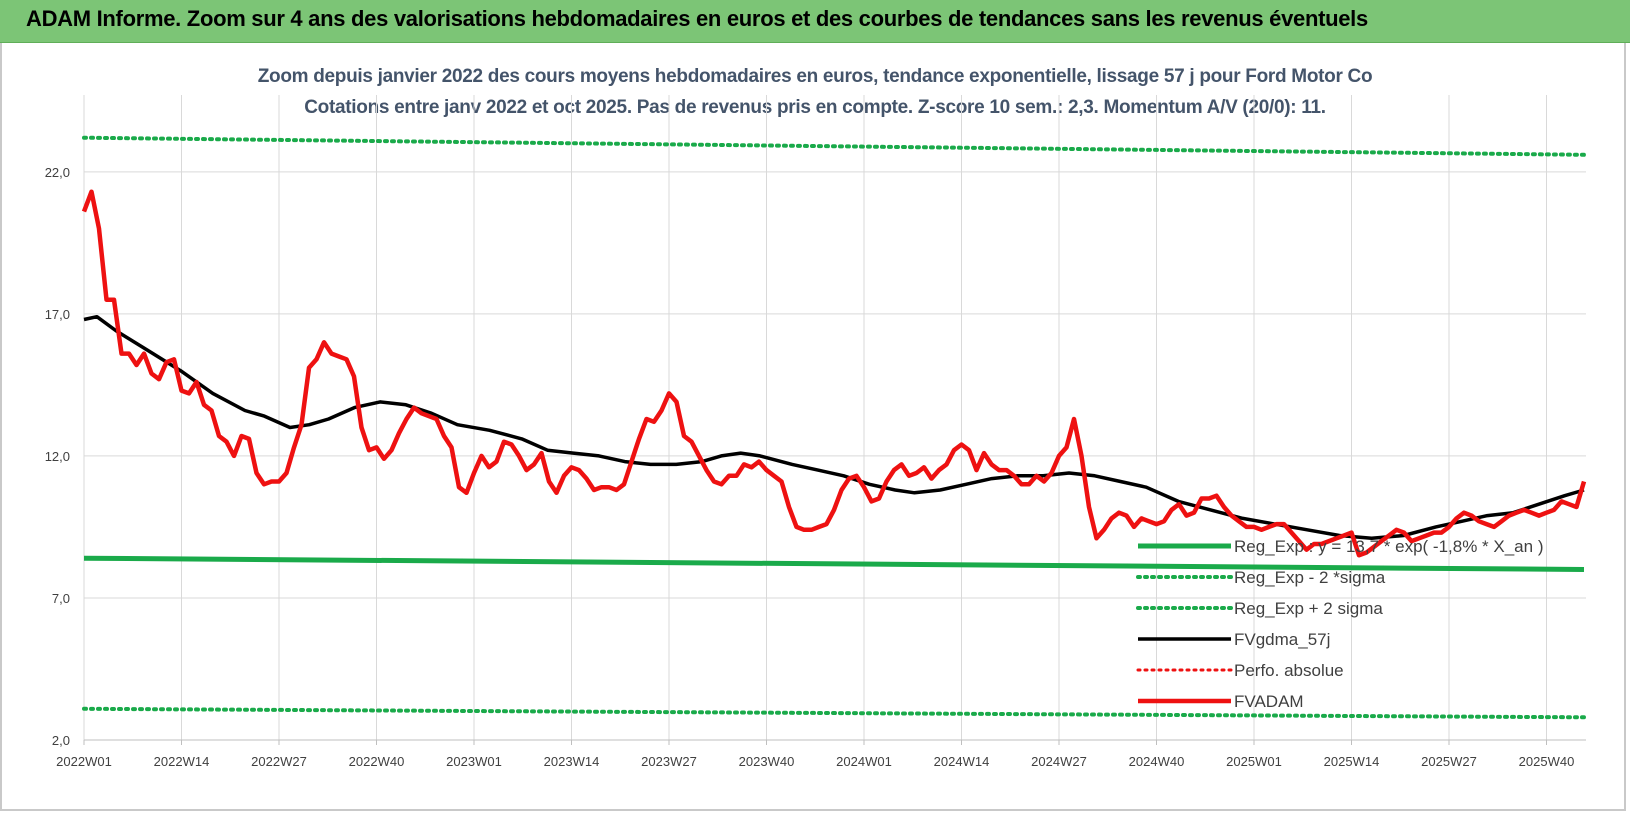  I want to click on x-tick-label: 2022W01, so click(84, 761).